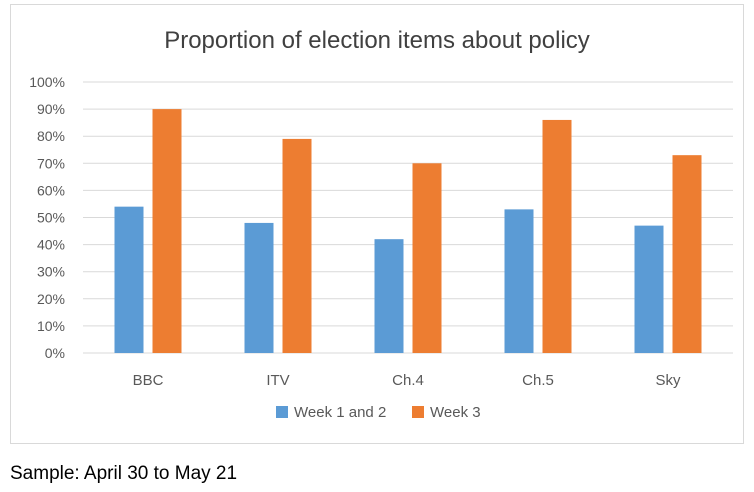 Image resolution: width=754 pixels, height=492 pixels. I want to click on bar-week-3-bbc, so click(167, 231).